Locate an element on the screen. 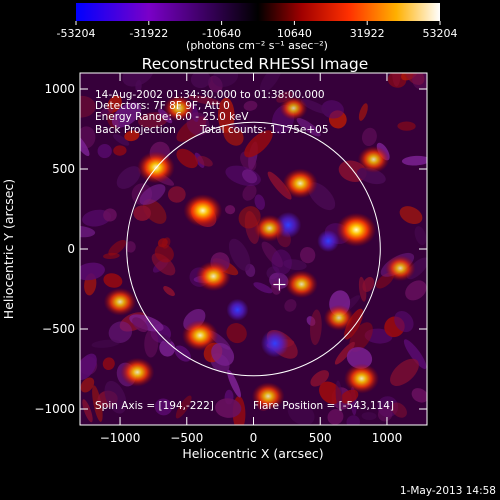  colorbar-tick-label: 53204 is located at coordinates (440, 33).